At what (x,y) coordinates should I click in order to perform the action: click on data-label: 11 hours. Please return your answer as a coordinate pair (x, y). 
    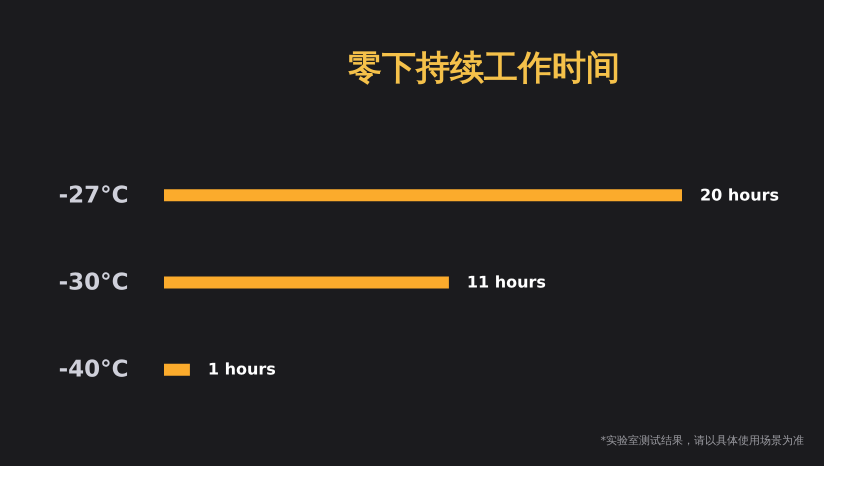
    Looking at the image, I should click on (506, 282).